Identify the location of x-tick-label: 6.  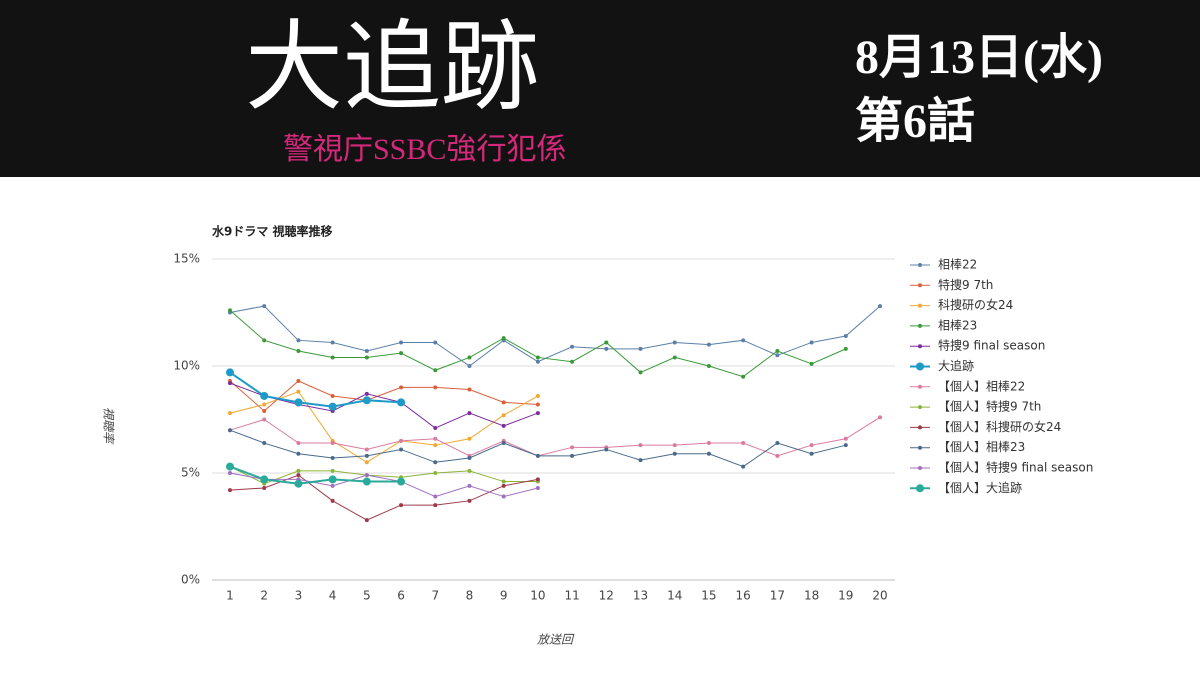
(401, 596).